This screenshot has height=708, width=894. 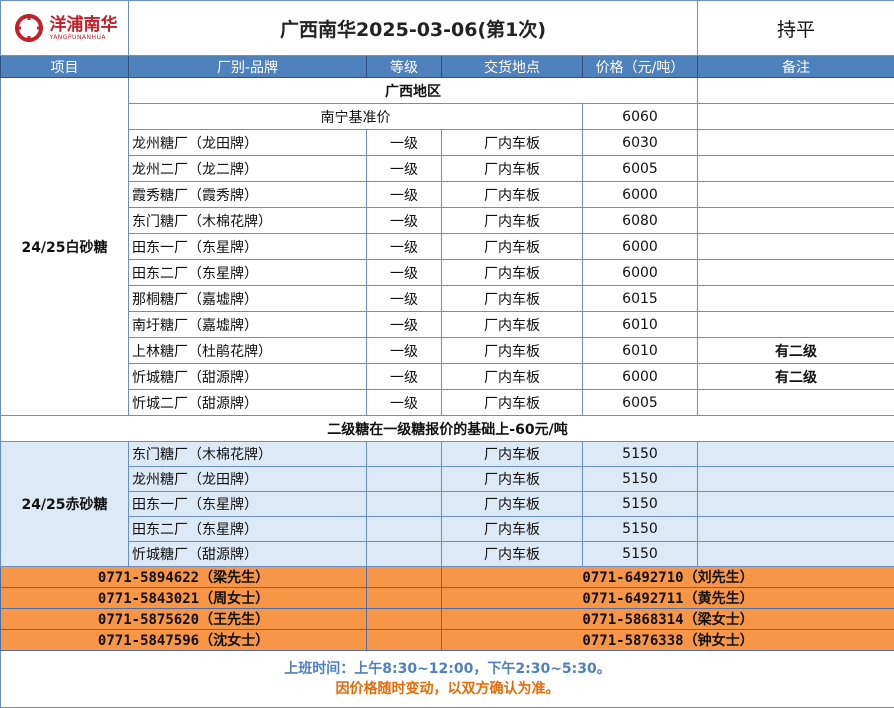 I want to click on header-price: 价格（元/吨）, so click(x=640, y=66).